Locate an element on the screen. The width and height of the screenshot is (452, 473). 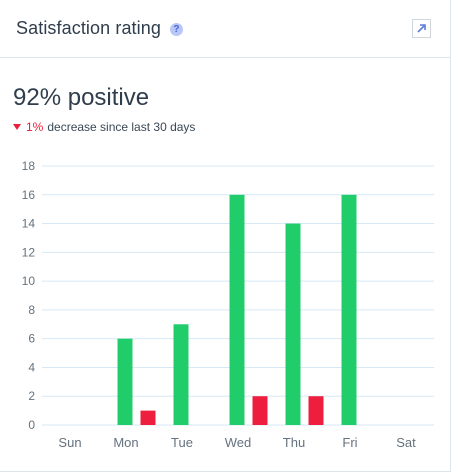
change-indicator: 1% decrease since last 30 days is located at coordinates (104, 127).